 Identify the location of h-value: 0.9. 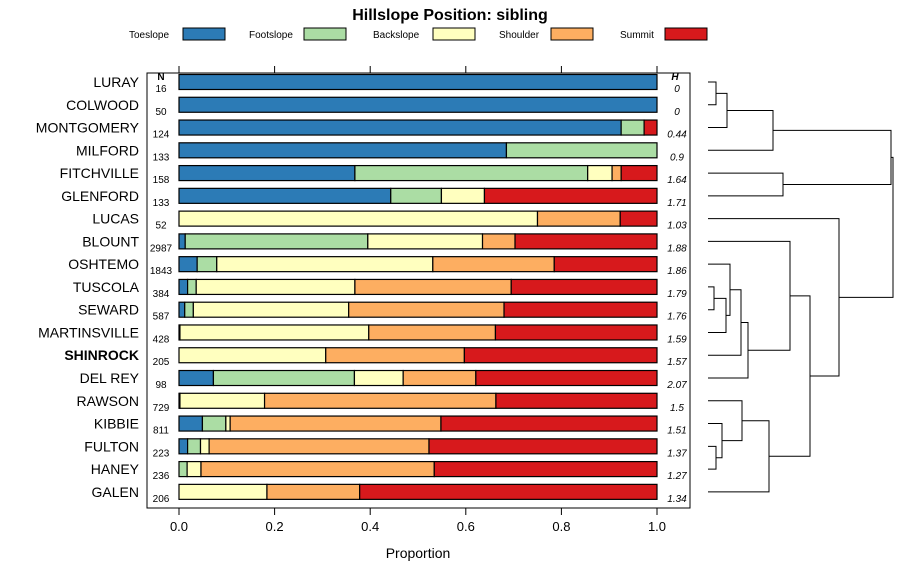
(677, 157).